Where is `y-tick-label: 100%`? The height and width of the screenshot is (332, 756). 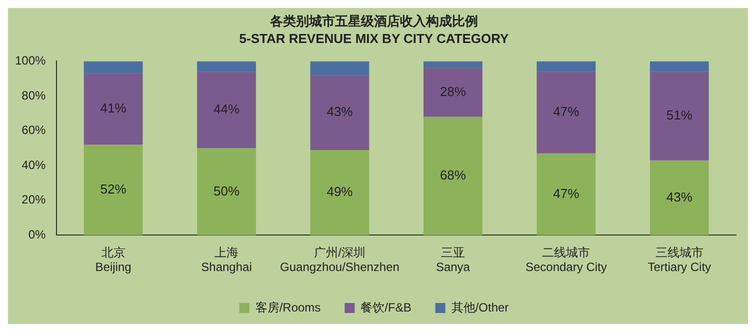 y-tick-label: 100% is located at coordinates (30, 61).